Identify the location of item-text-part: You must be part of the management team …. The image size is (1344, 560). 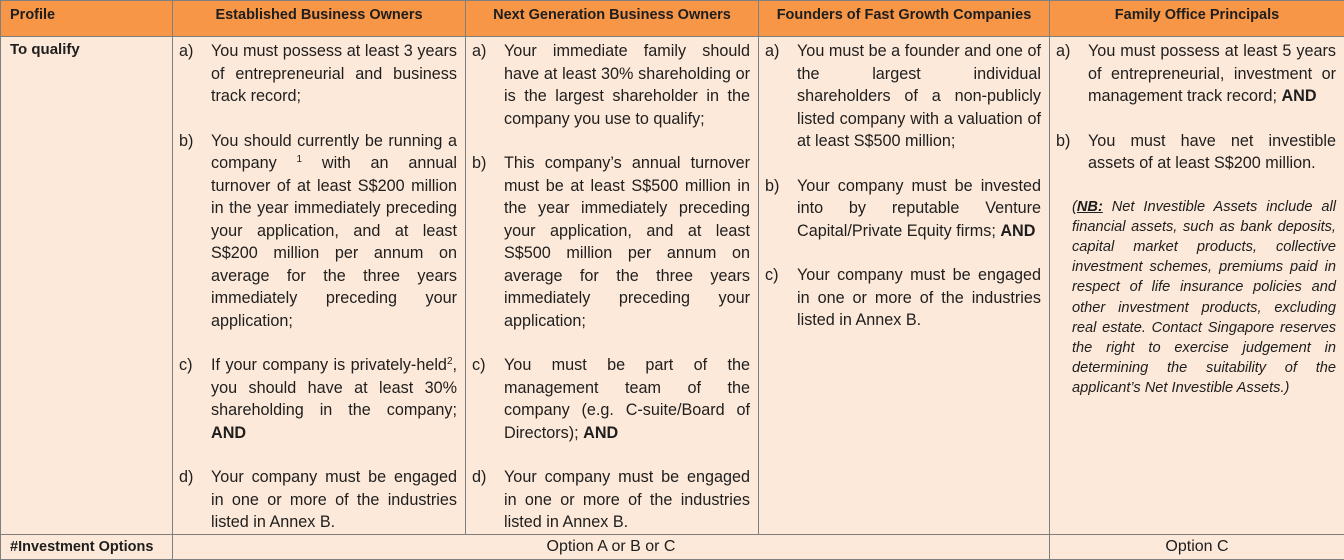
(627, 399).